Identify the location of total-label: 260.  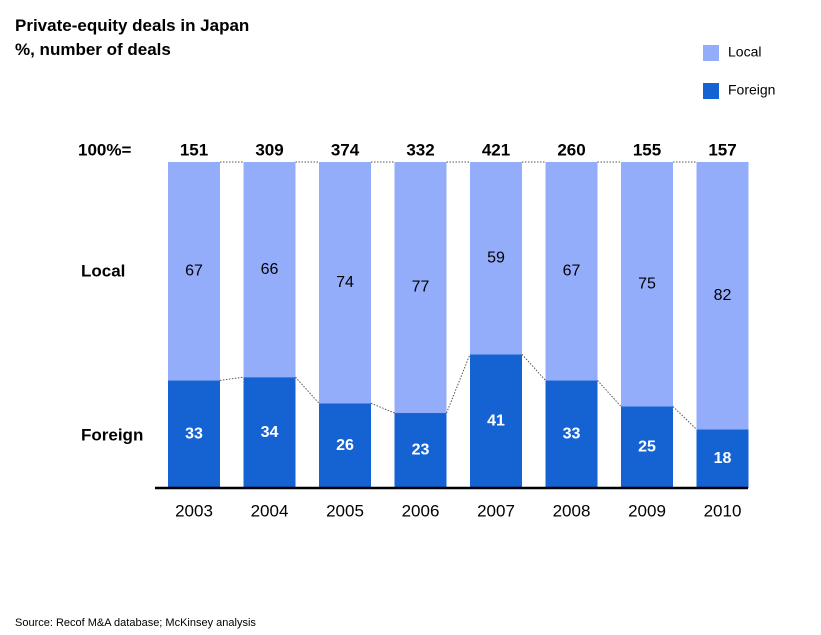
(571, 149).